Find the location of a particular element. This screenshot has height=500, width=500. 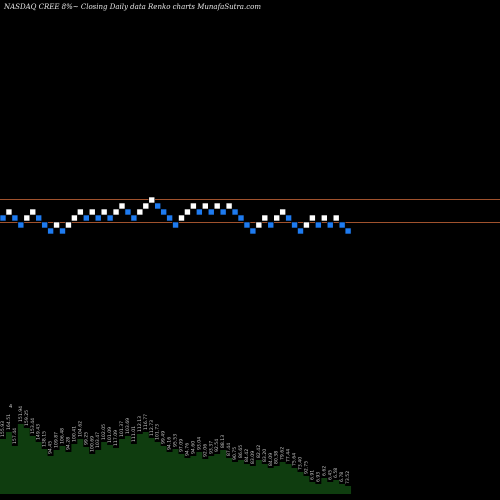

volume-label: 101.73 is located at coordinates (158, 432).